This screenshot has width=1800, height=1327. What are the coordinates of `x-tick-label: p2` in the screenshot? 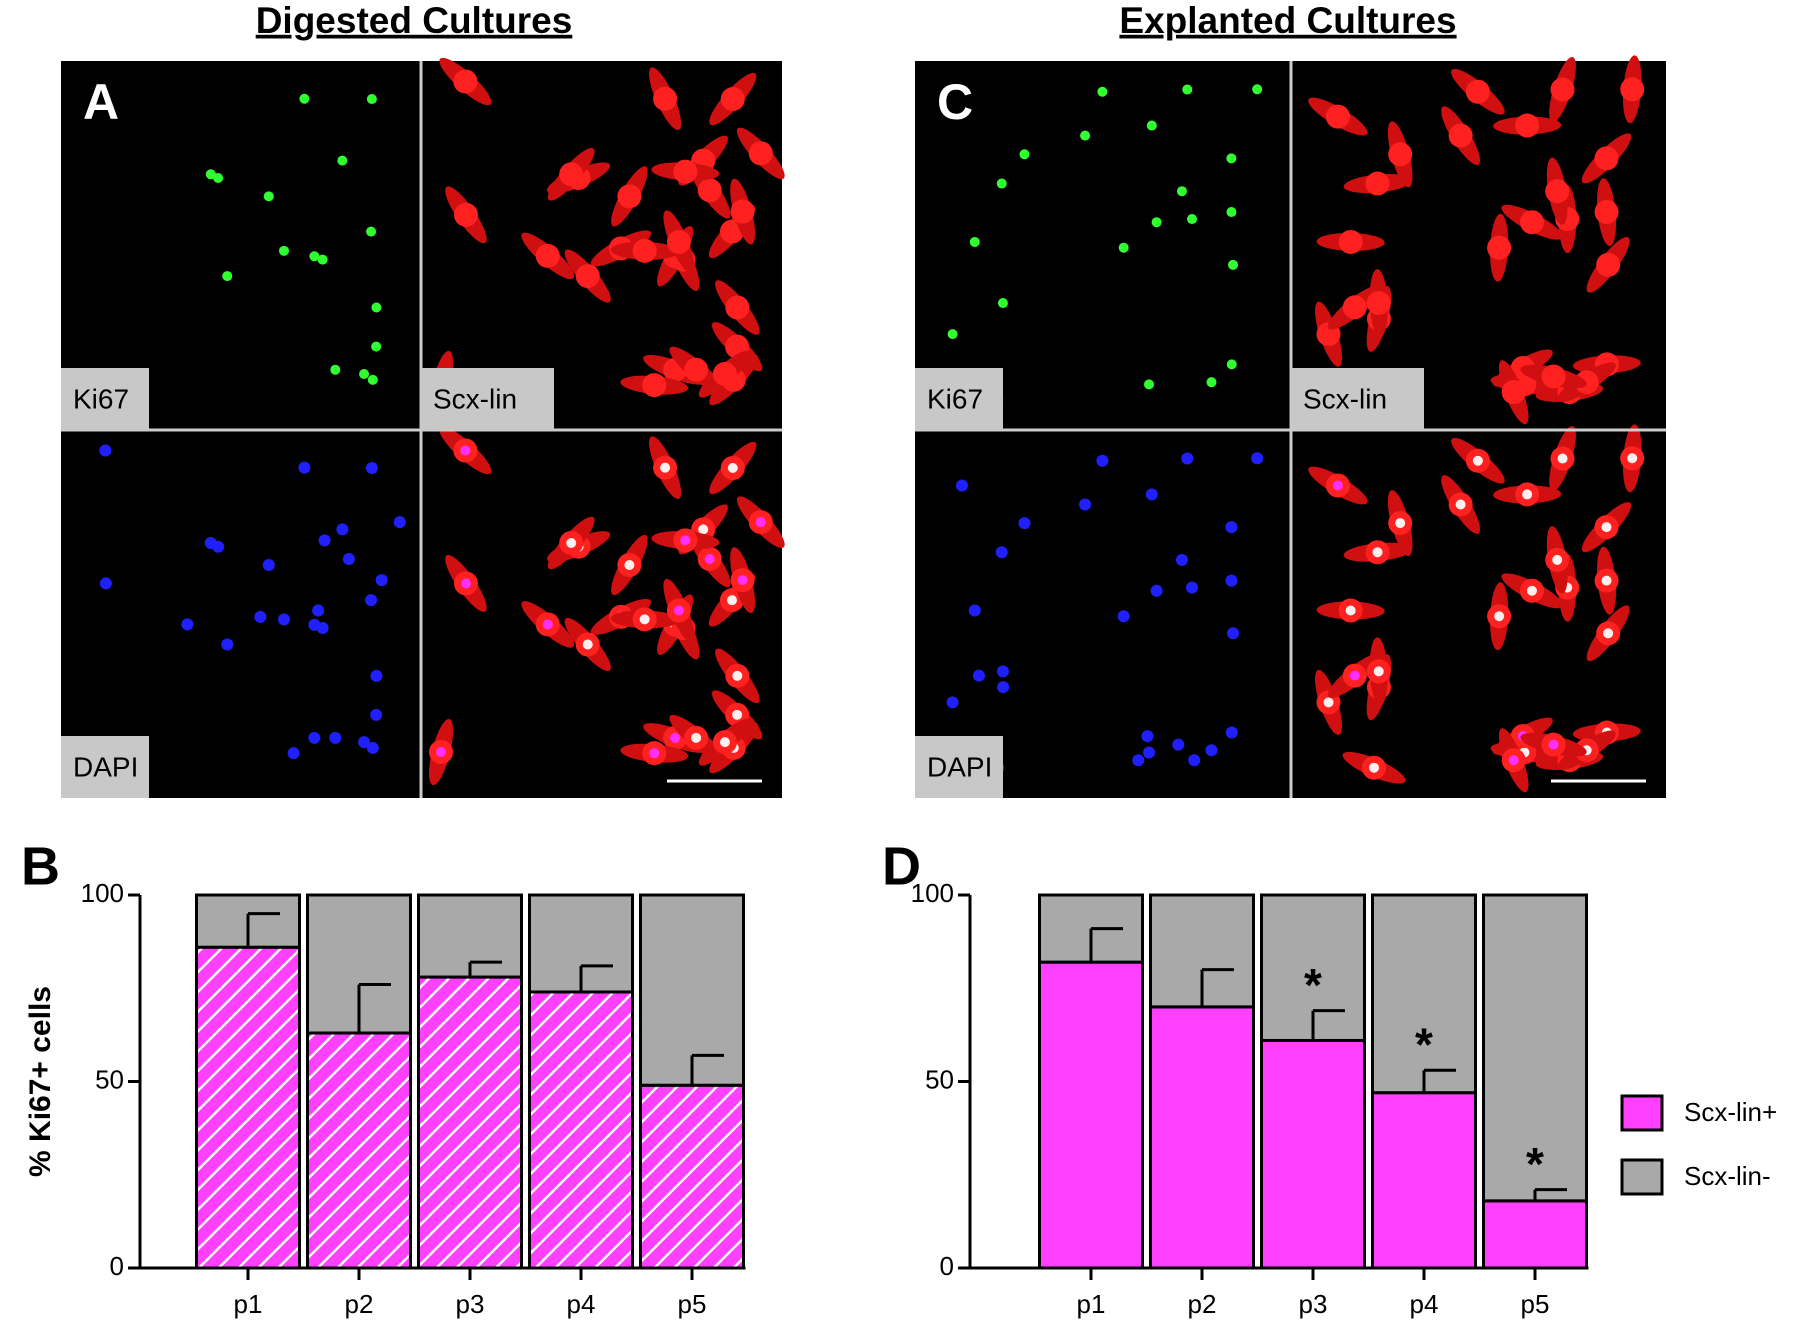 It's located at (1202, 1304).